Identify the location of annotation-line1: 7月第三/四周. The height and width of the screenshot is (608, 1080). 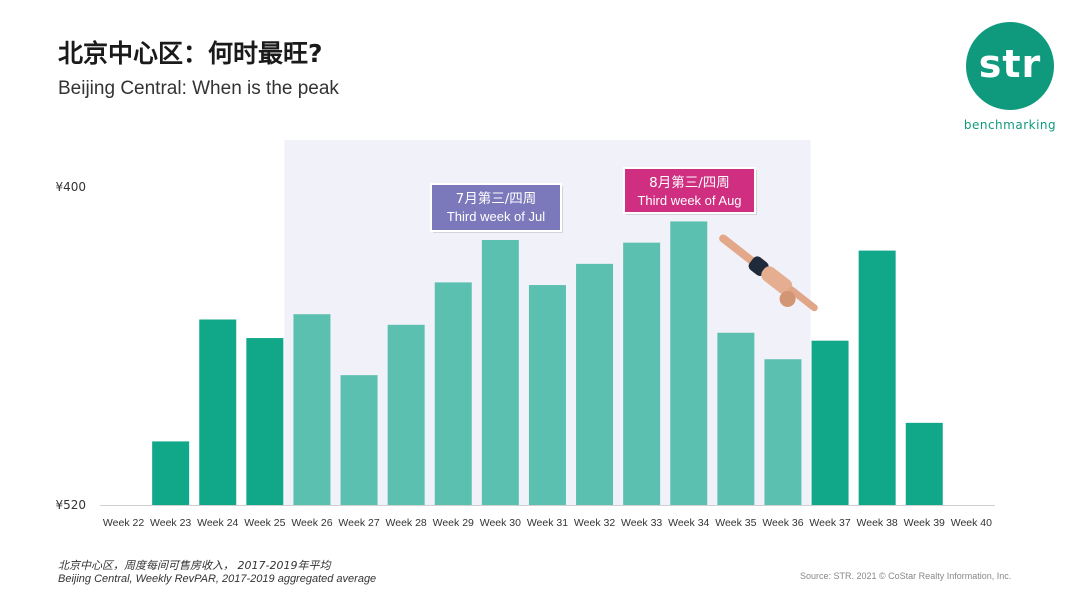
(496, 198).